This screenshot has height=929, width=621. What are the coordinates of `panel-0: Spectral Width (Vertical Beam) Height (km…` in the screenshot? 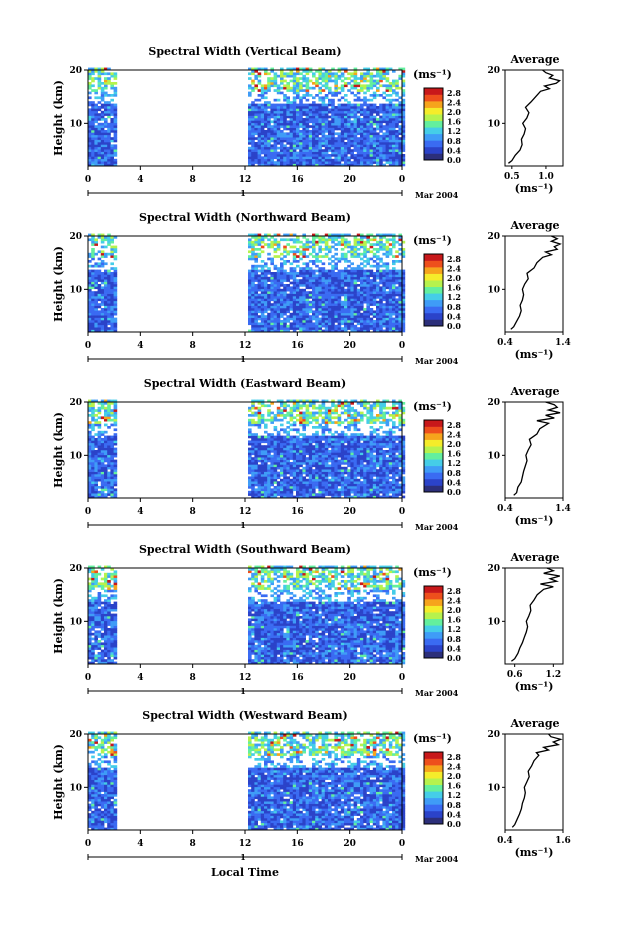 It's located at (308, 122).